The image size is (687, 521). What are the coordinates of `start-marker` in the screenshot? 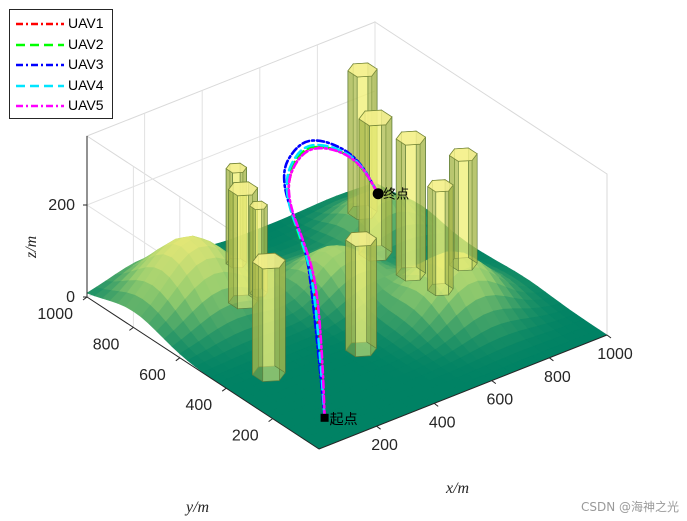 It's located at (324, 417).